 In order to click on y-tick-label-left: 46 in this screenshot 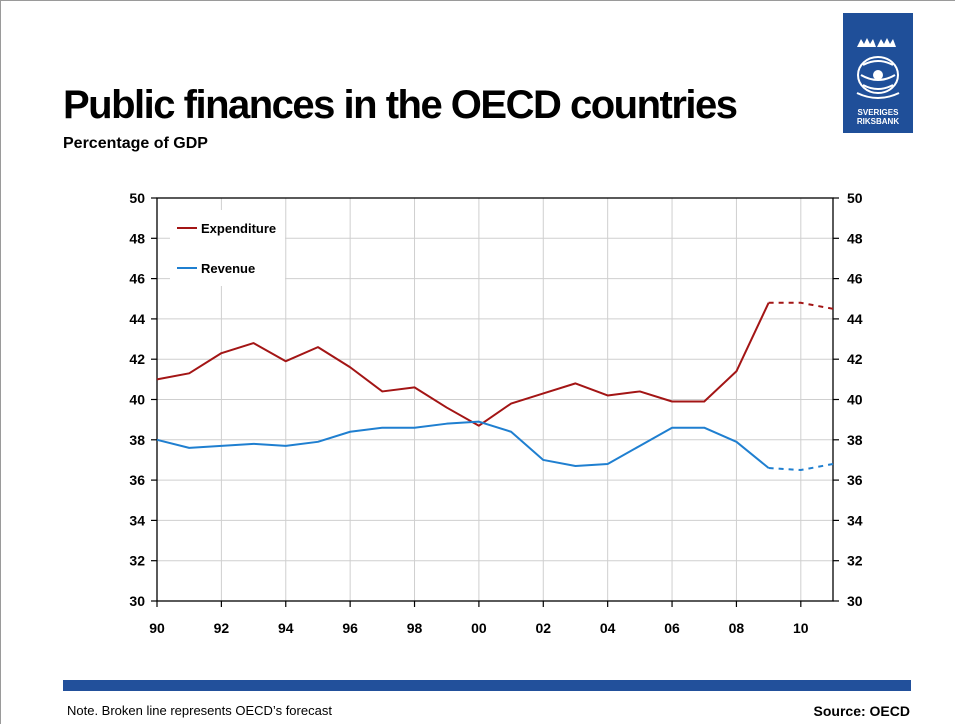, I will do `click(137, 279)`.